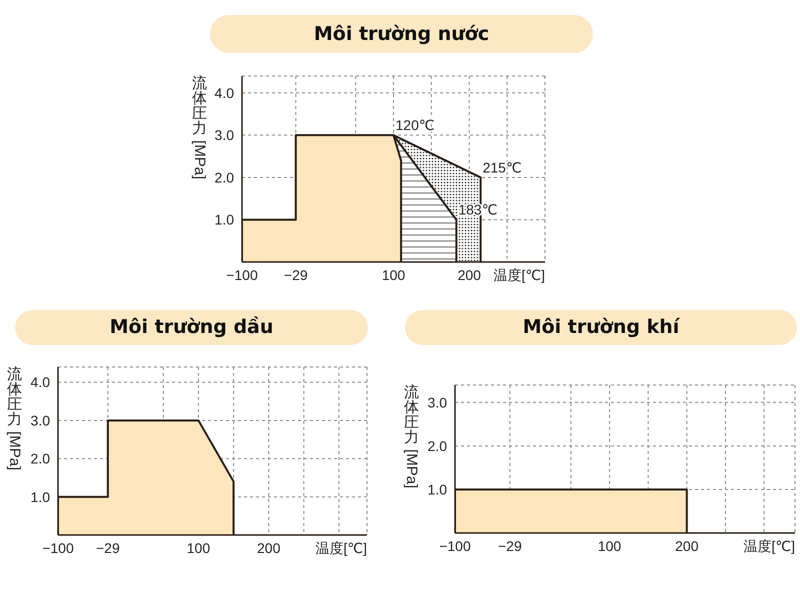  I want to click on annotation: 215℃, so click(502, 167).